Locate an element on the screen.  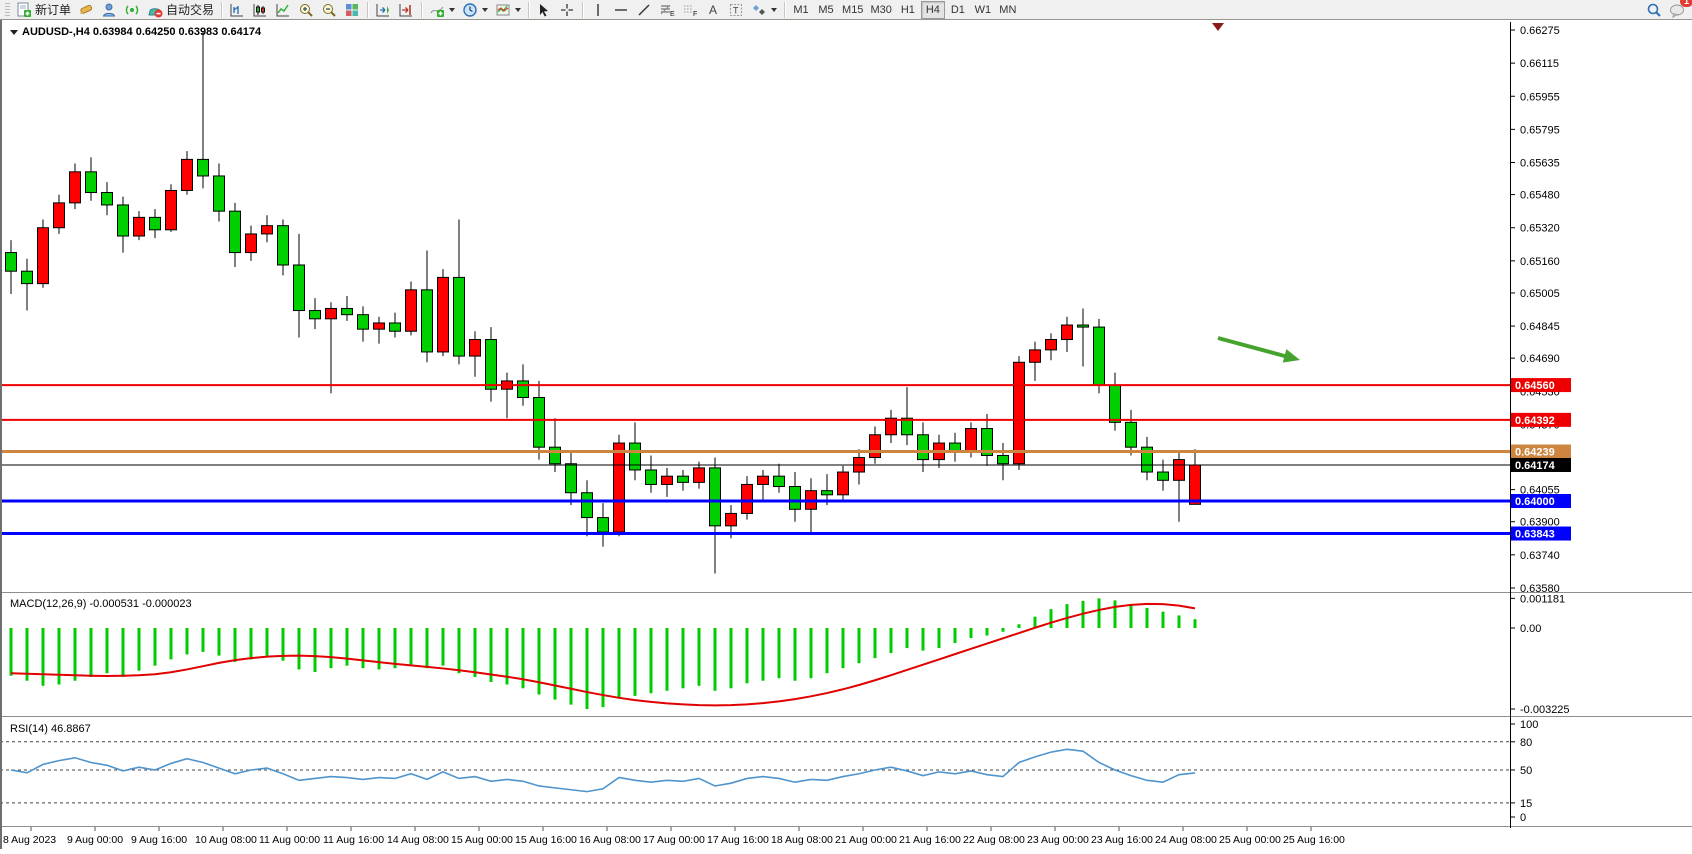
timeframe-w1: W1 is located at coordinates (983, 10).